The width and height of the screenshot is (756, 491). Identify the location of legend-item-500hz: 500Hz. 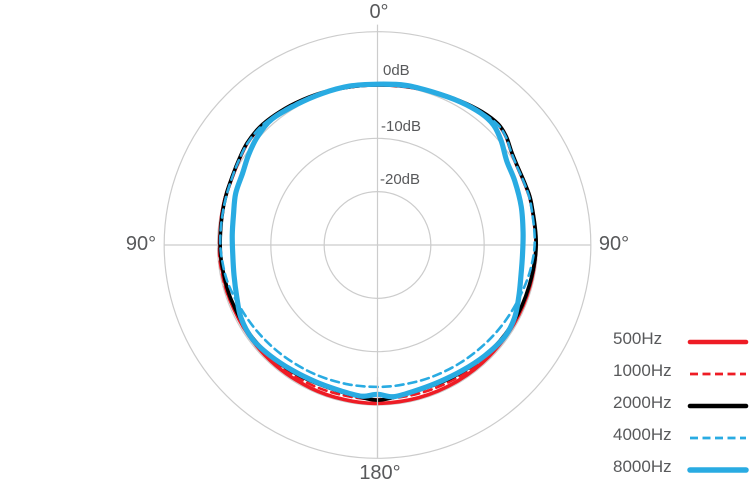
(684, 338).